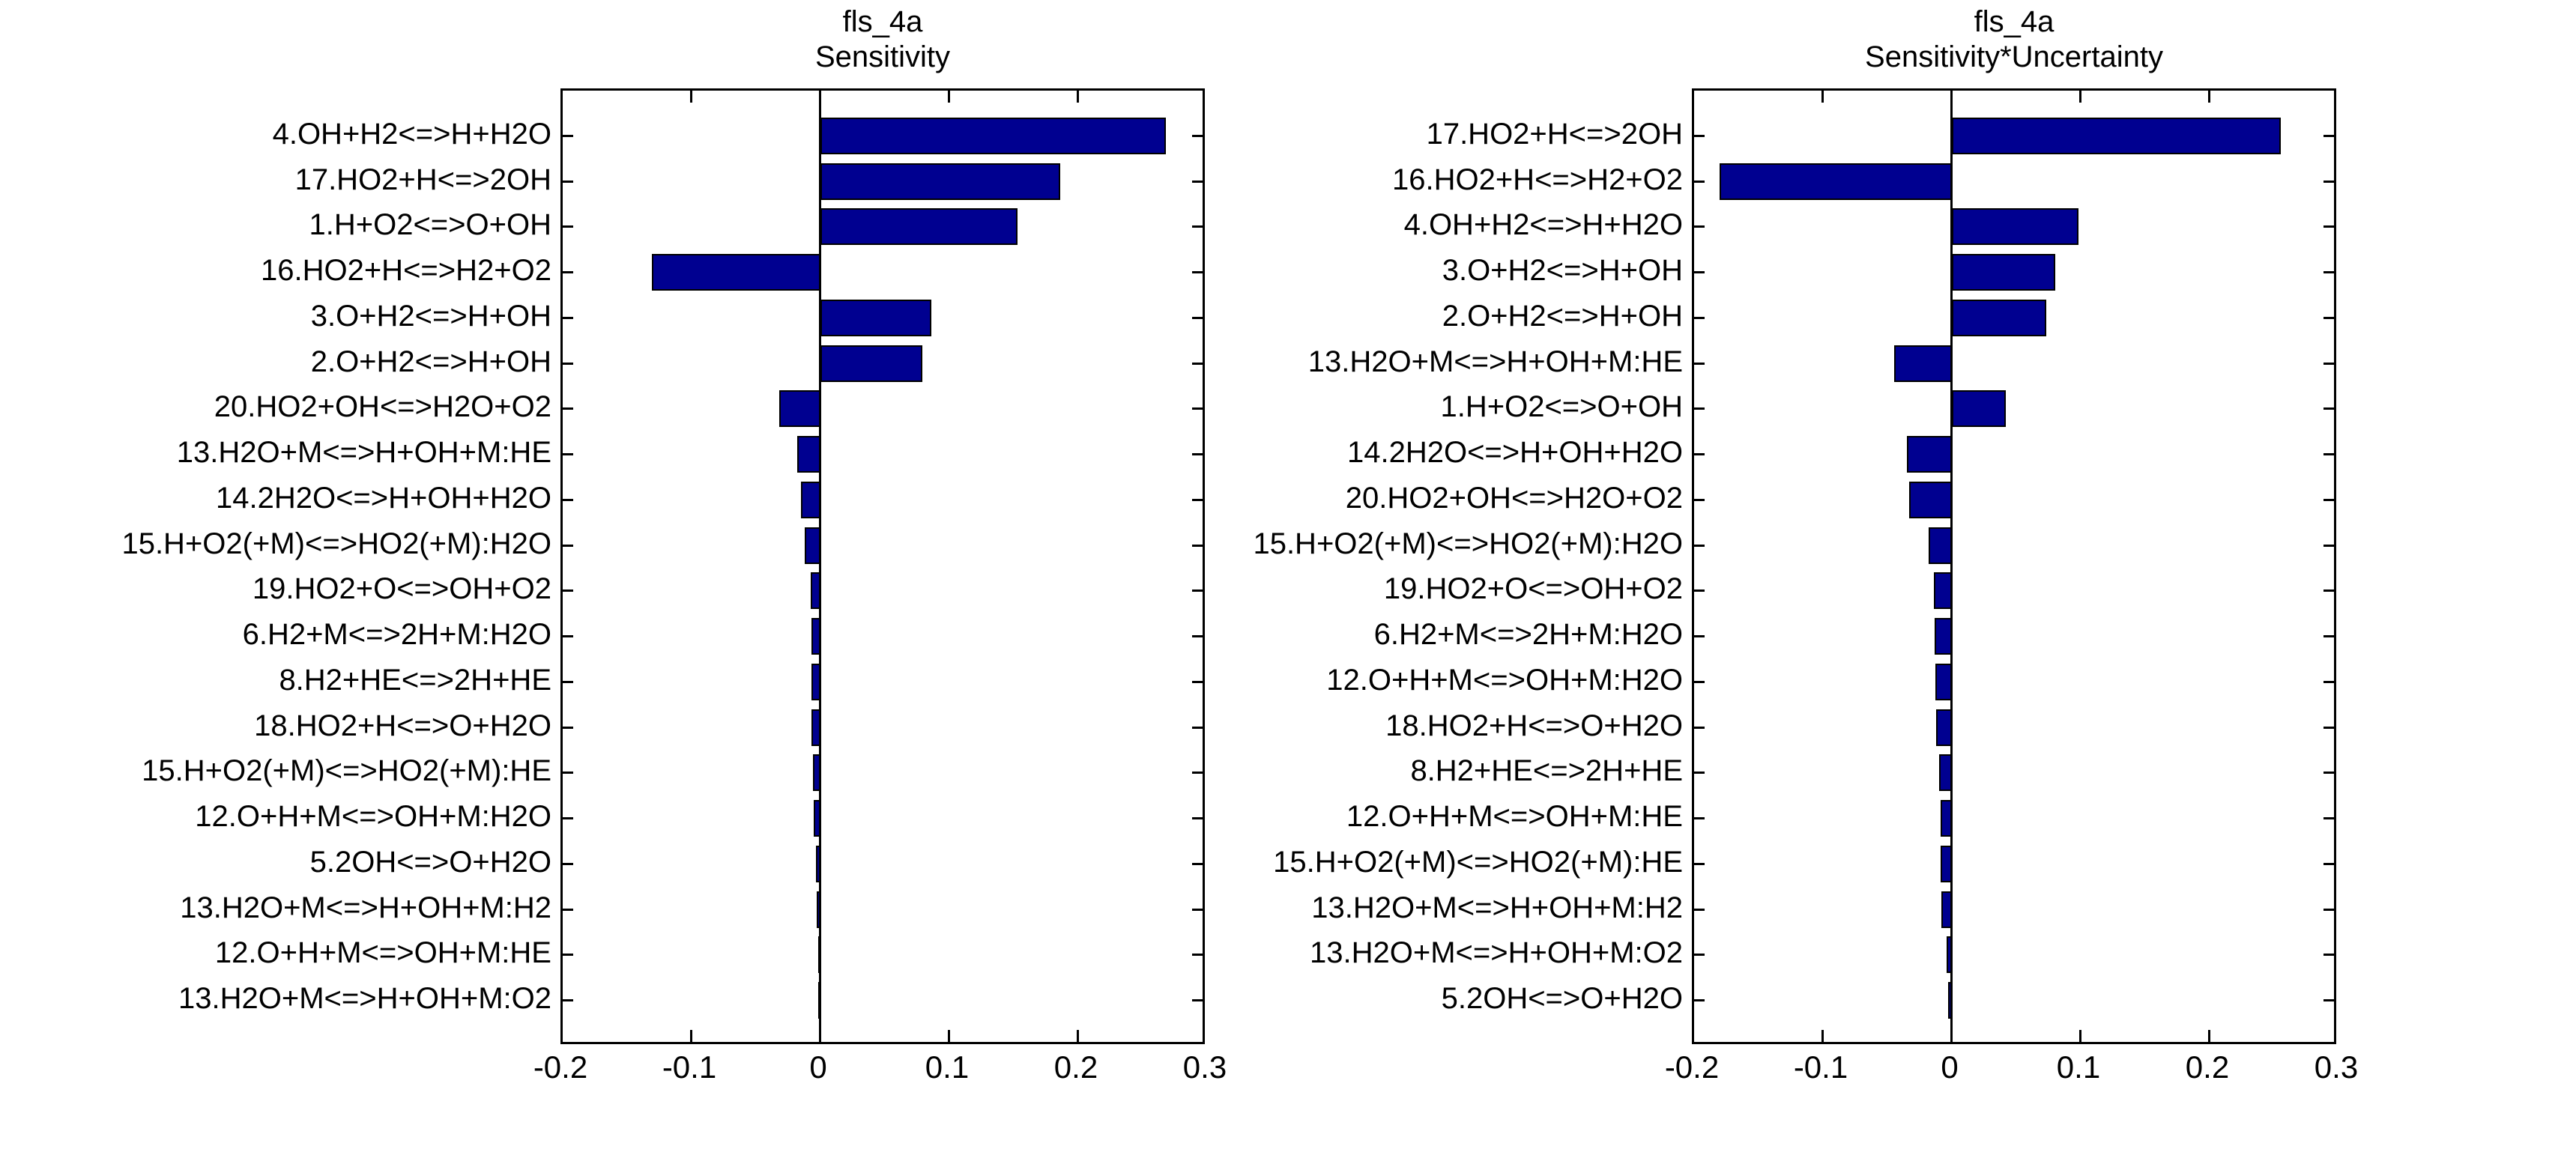 The height and width of the screenshot is (1170, 2576). I want to click on zero-axis-line, so click(1951, 566).